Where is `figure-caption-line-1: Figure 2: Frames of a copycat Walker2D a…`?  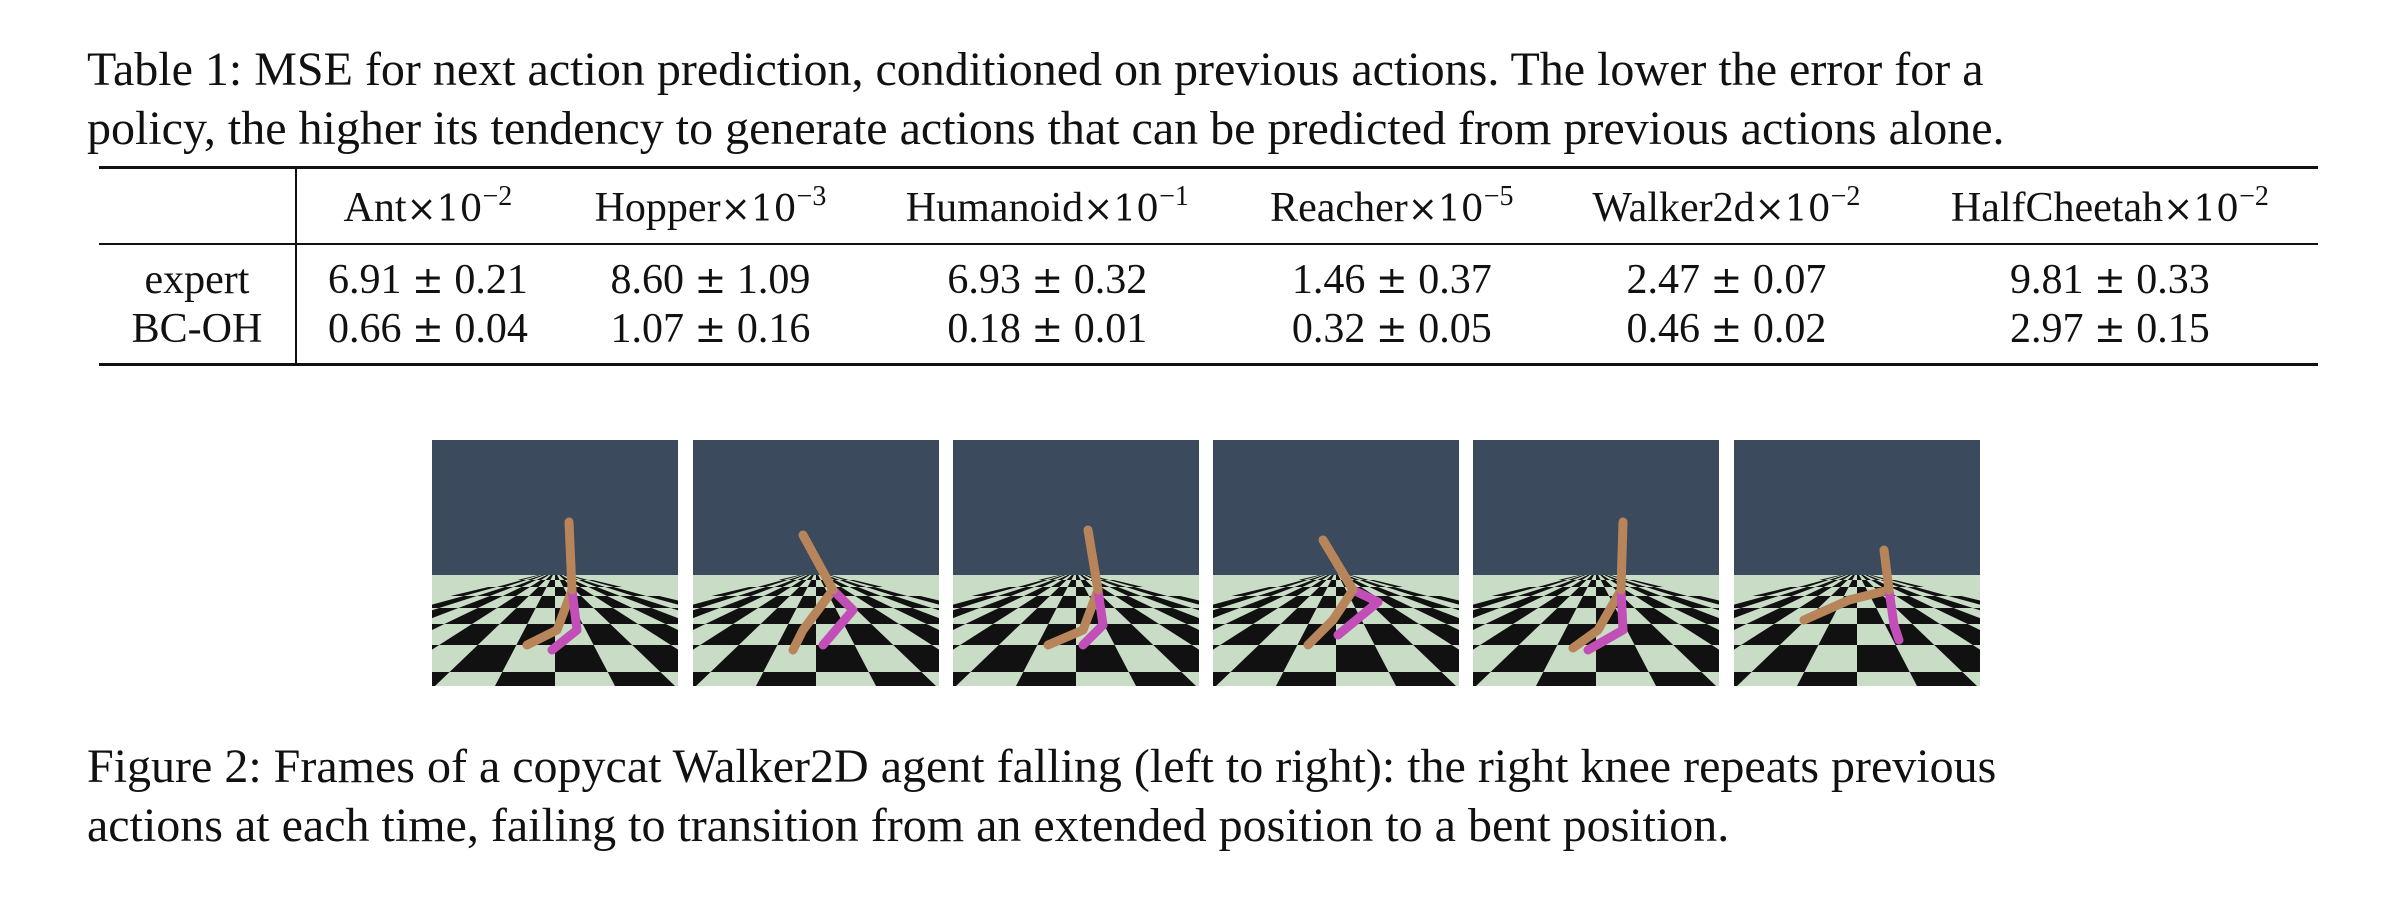
figure-caption-line-1: Figure 2: Frames of a copycat Walker2D a… is located at coordinates (1042, 766).